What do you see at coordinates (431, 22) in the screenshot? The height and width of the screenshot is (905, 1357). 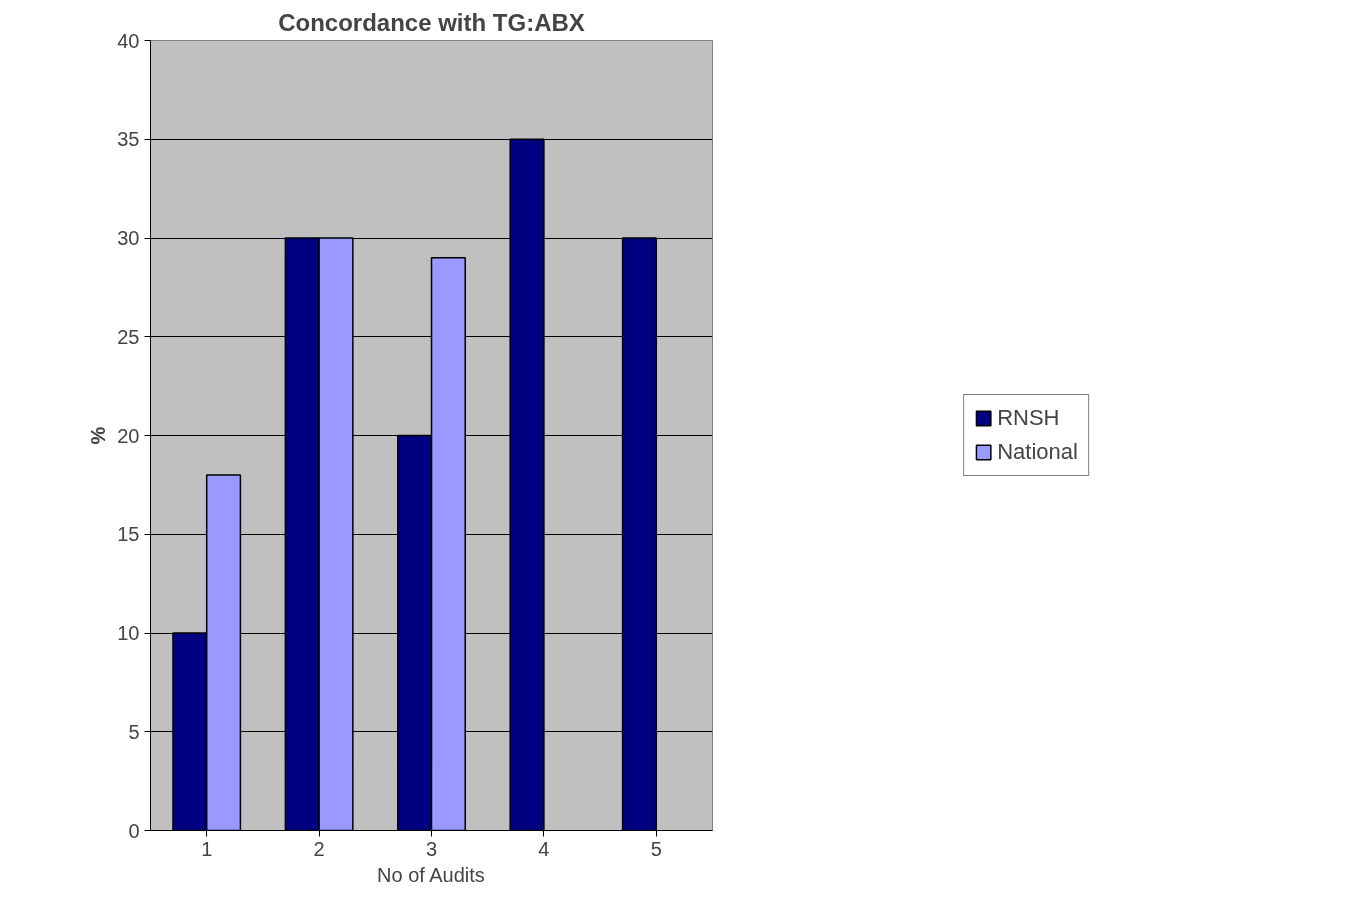 I see `chart-title: Concordance with TG:ABX` at bounding box center [431, 22].